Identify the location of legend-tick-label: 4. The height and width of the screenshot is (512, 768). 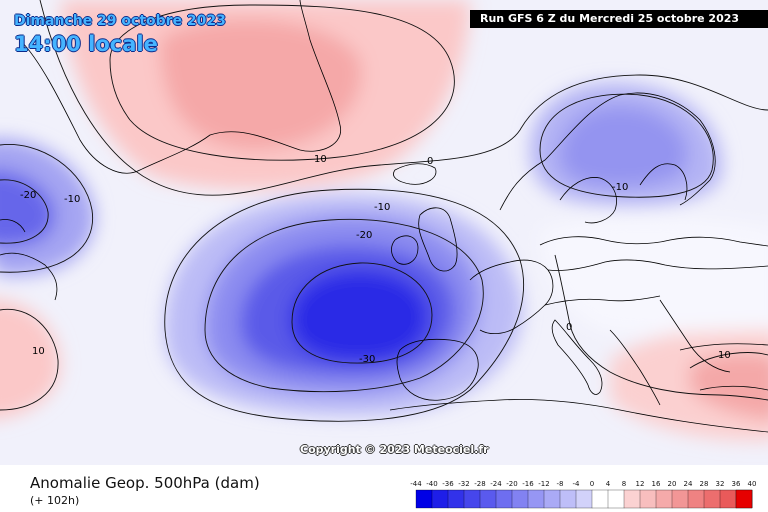
(608, 484).